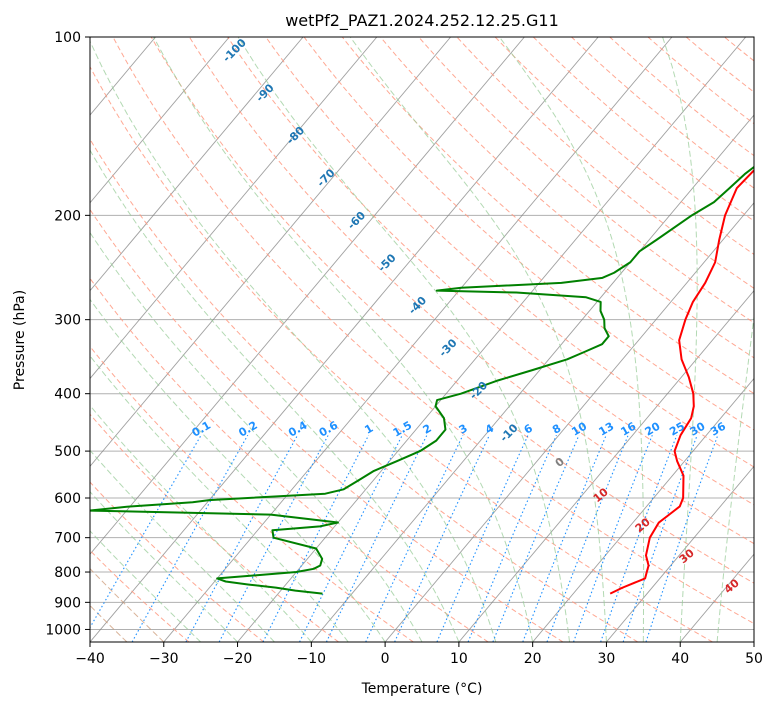 This screenshot has width=775, height=708. Describe the element at coordinates (67, 603) in the screenshot. I see `y-tick-label: 900` at that location.